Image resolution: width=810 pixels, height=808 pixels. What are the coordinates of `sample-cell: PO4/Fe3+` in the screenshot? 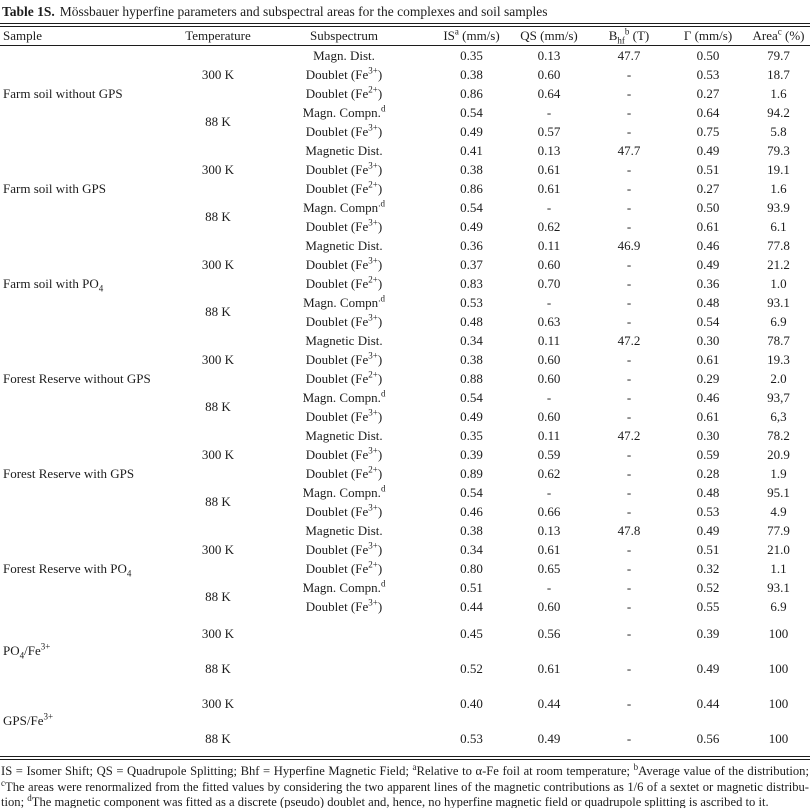 It's located at (27, 651).